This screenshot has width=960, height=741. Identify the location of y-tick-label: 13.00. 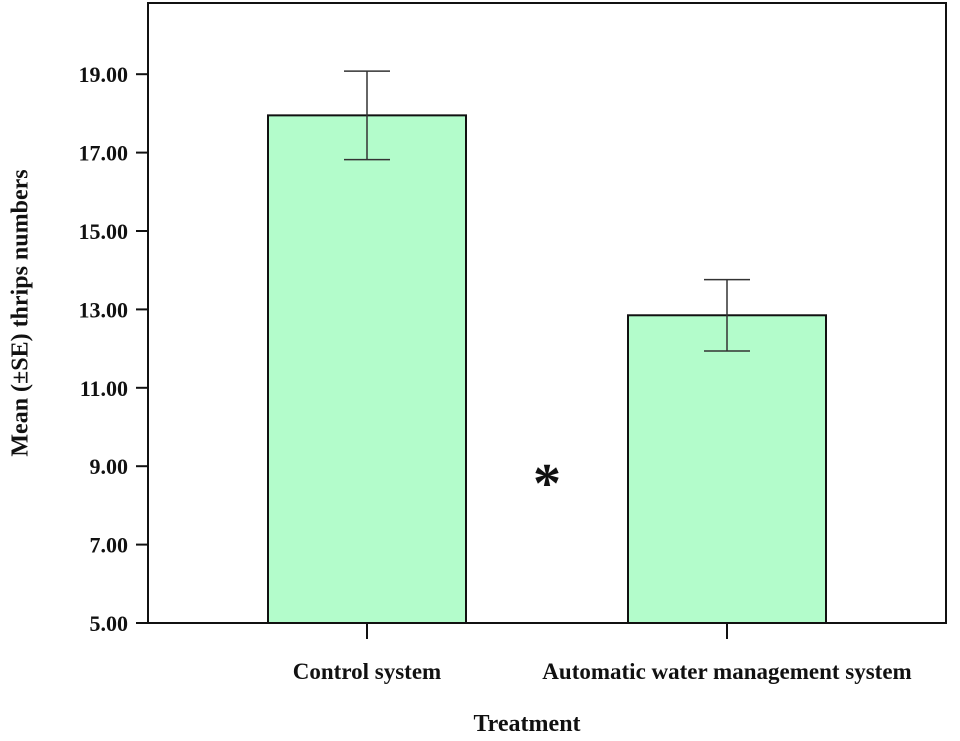
(104, 309).